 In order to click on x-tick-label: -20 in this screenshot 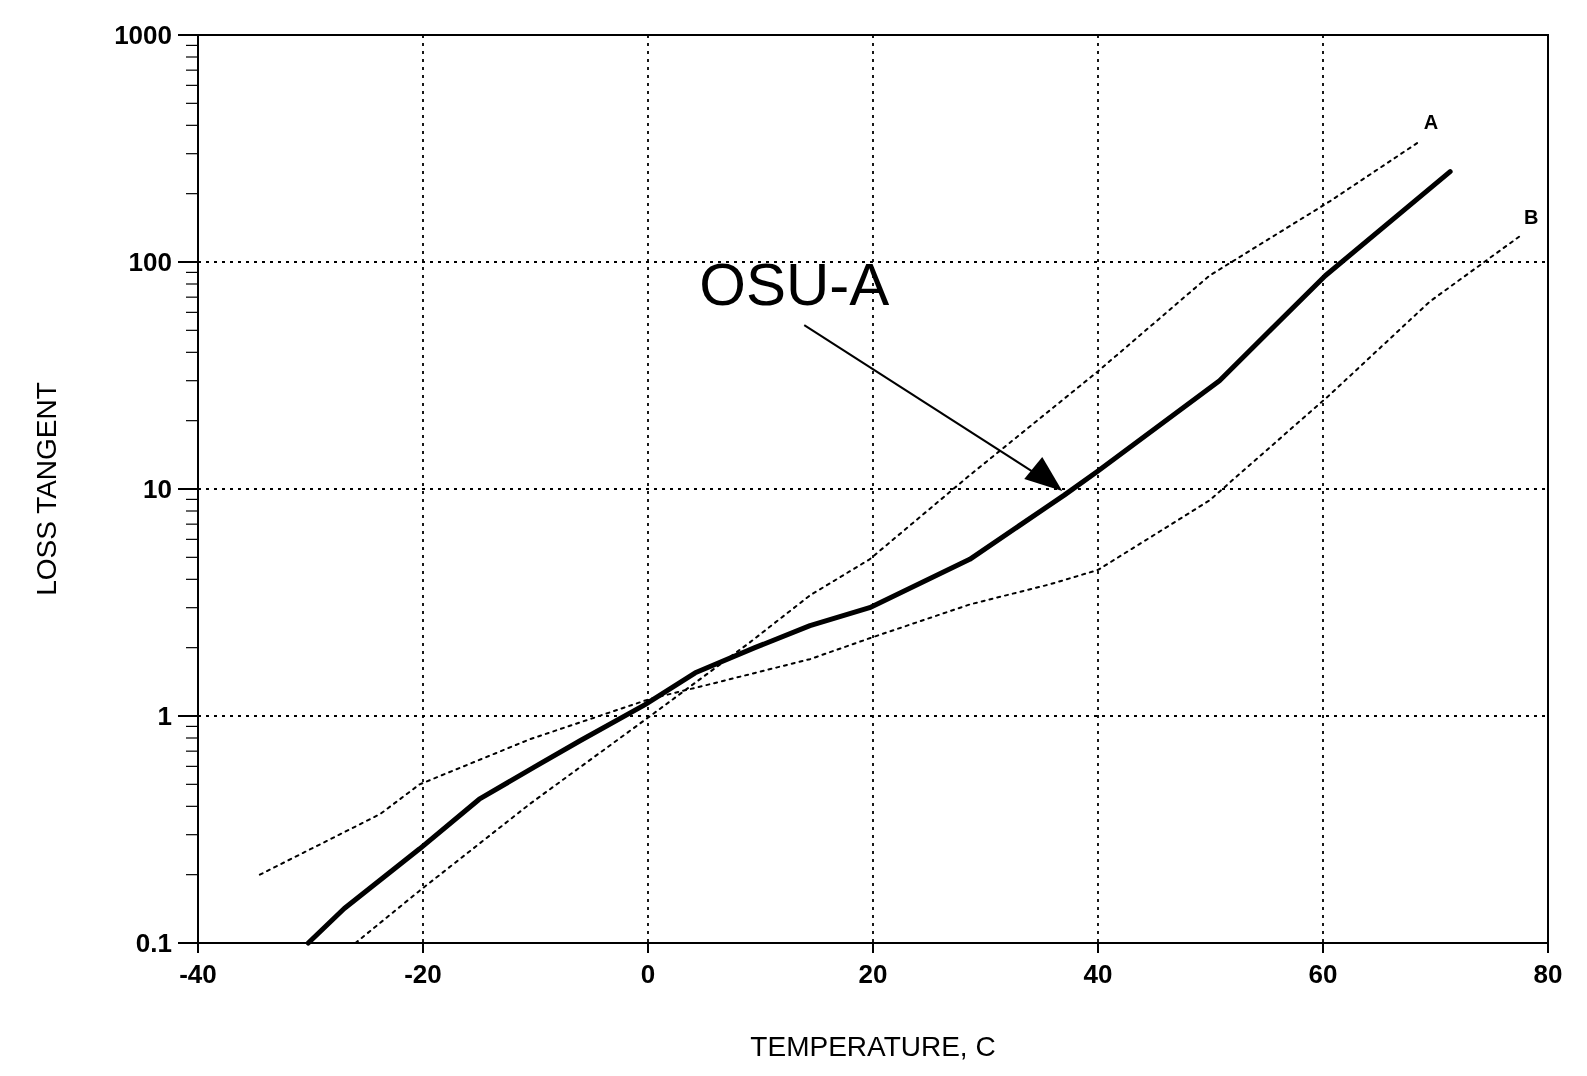, I will do `click(423, 974)`.